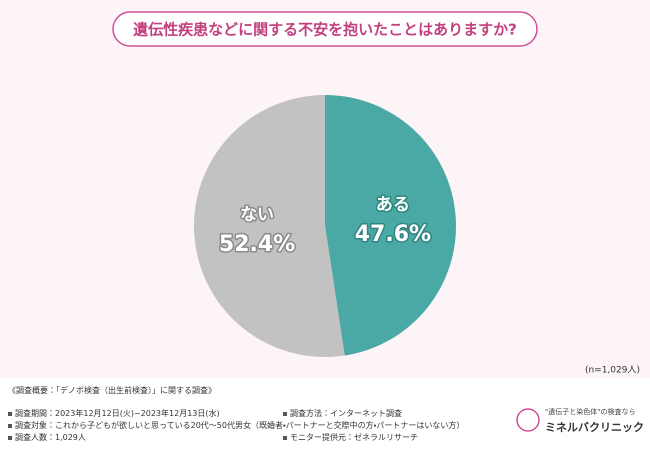 Image resolution: width=650 pixels, height=450 pixels. Describe the element at coordinates (594, 427) in the screenshot. I see `logo-name: ミネルバクリニック` at that location.